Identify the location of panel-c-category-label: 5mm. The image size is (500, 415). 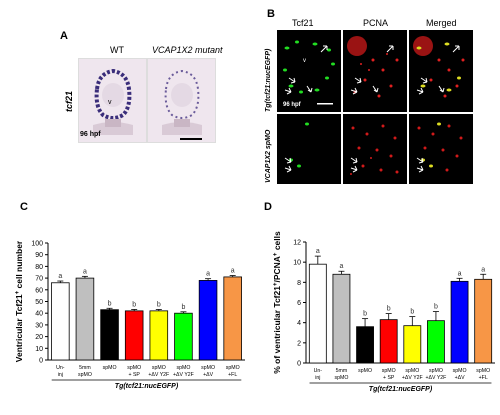
(85, 368).